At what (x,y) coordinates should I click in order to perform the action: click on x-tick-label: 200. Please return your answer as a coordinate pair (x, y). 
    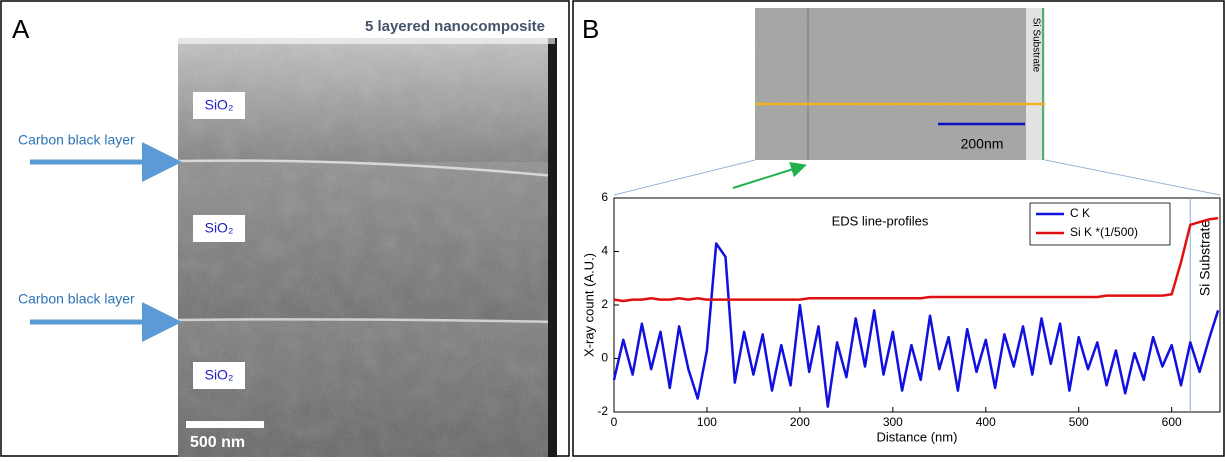
    Looking at the image, I should click on (800, 422).